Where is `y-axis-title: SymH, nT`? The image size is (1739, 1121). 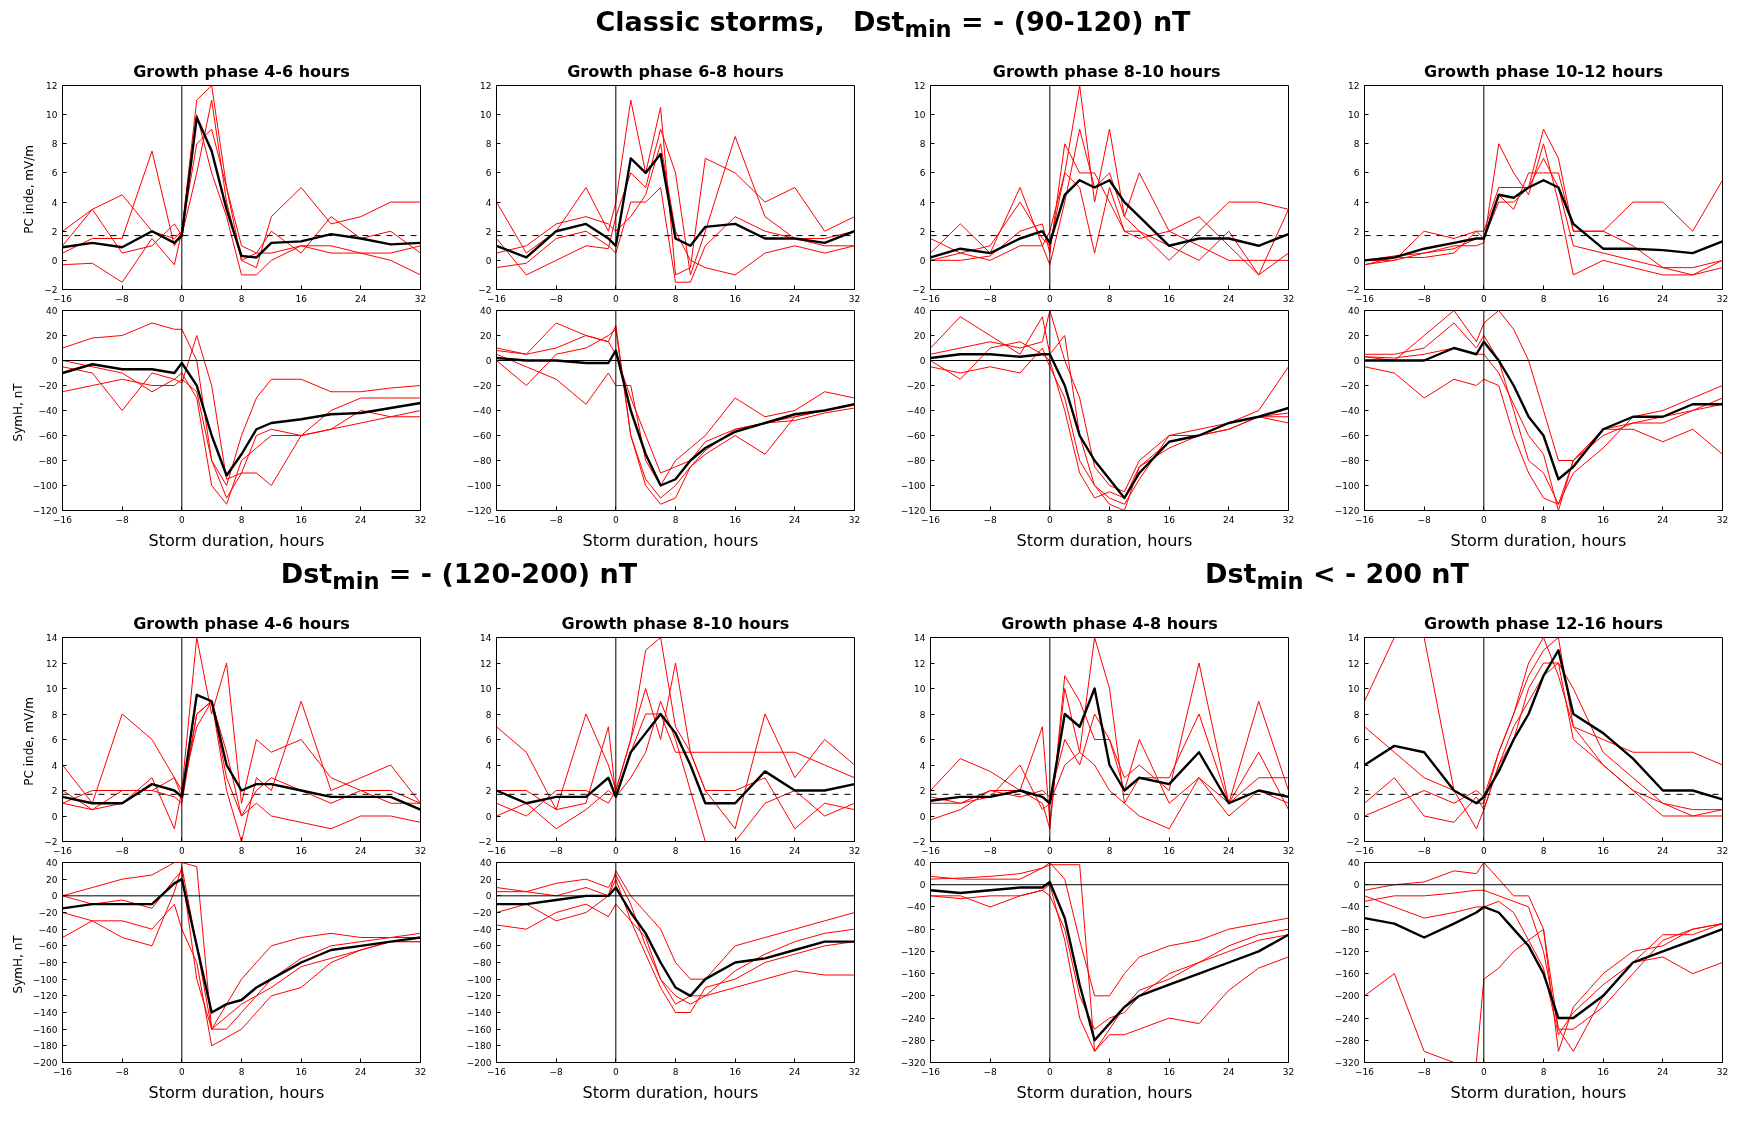
y-axis-title: SymH, nT is located at coordinates (17, 412).